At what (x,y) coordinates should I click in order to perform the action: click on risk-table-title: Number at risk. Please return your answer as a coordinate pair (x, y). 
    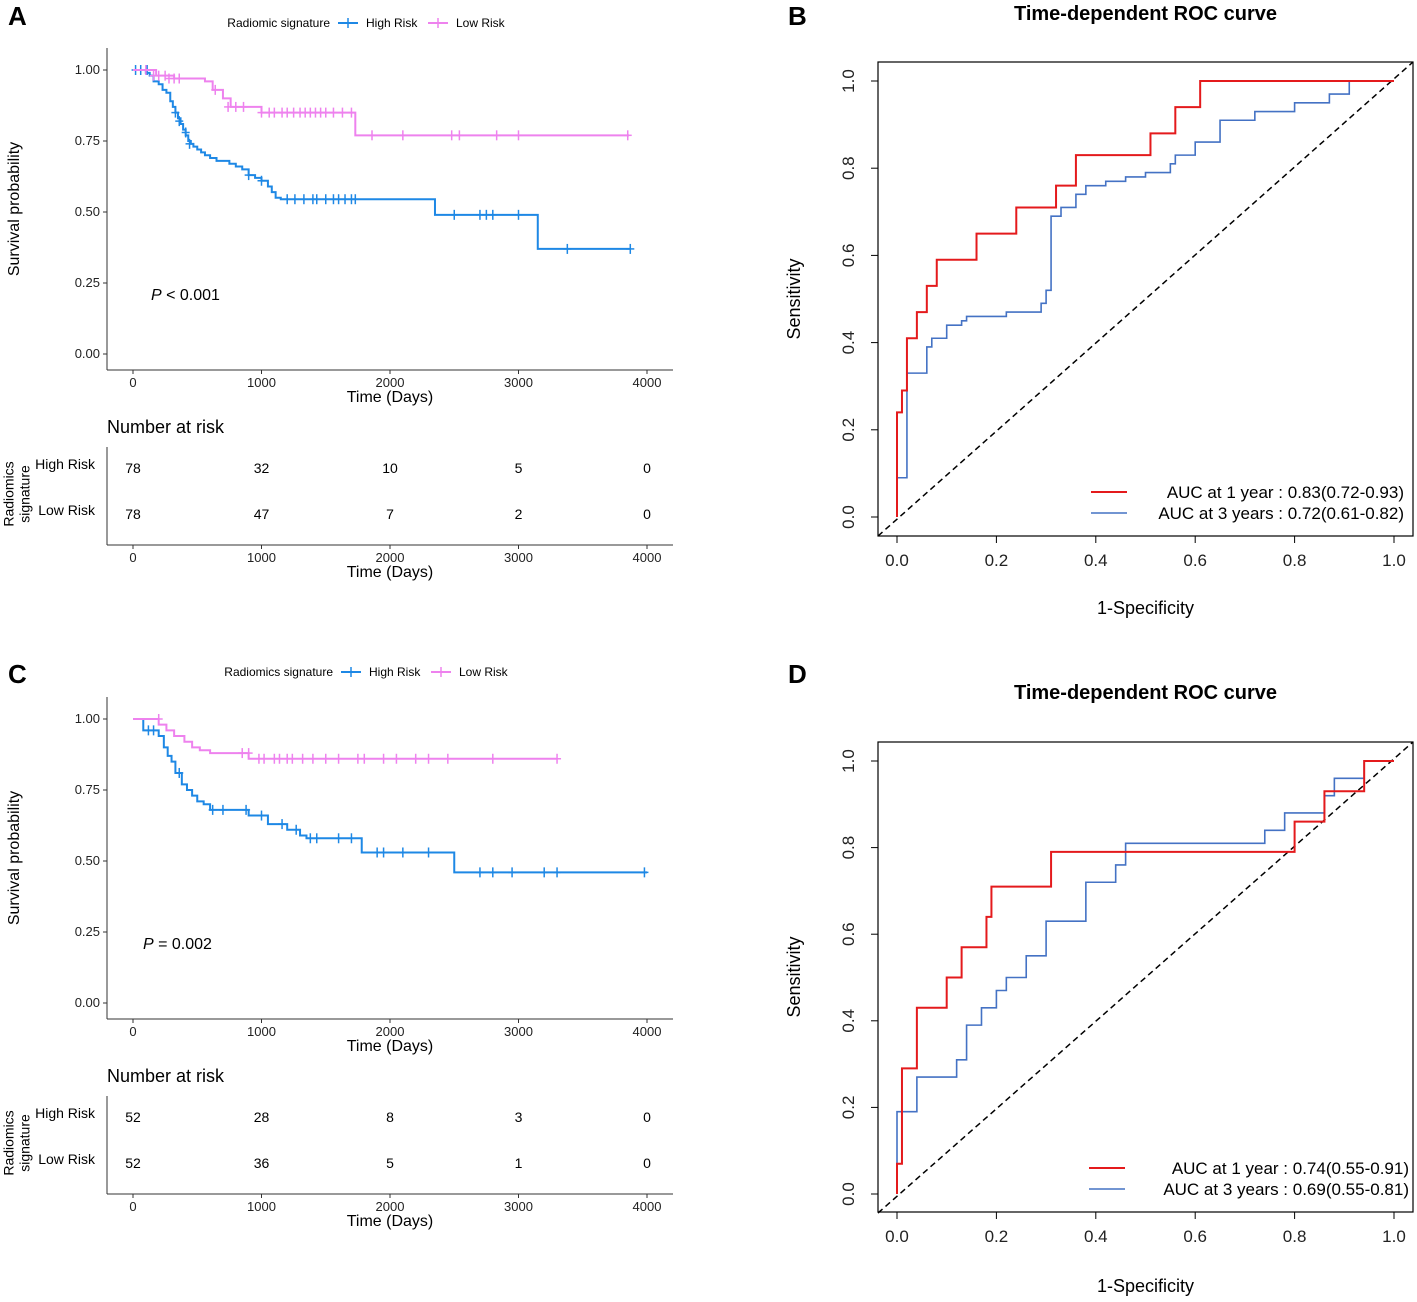
    Looking at the image, I should click on (166, 1076).